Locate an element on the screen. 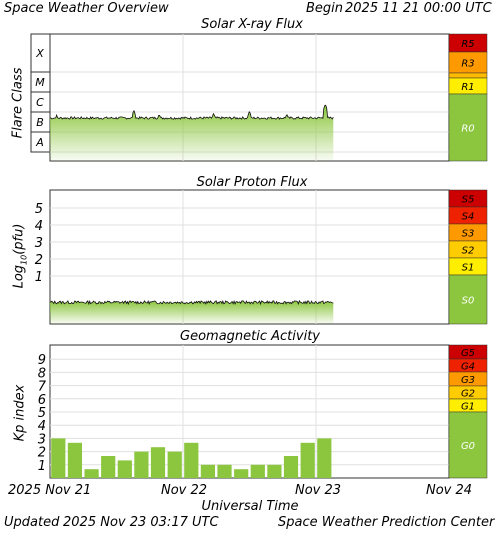 This screenshot has height=533, width=500. proton-panel-title: Solar Proton Flux is located at coordinates (252, 182).